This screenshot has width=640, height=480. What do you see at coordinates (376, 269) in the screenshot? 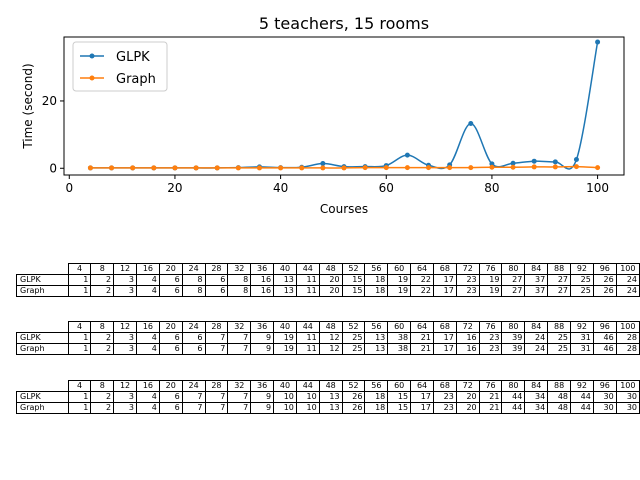
I see `table-column-header: 56` at bounding box center [376, 269].